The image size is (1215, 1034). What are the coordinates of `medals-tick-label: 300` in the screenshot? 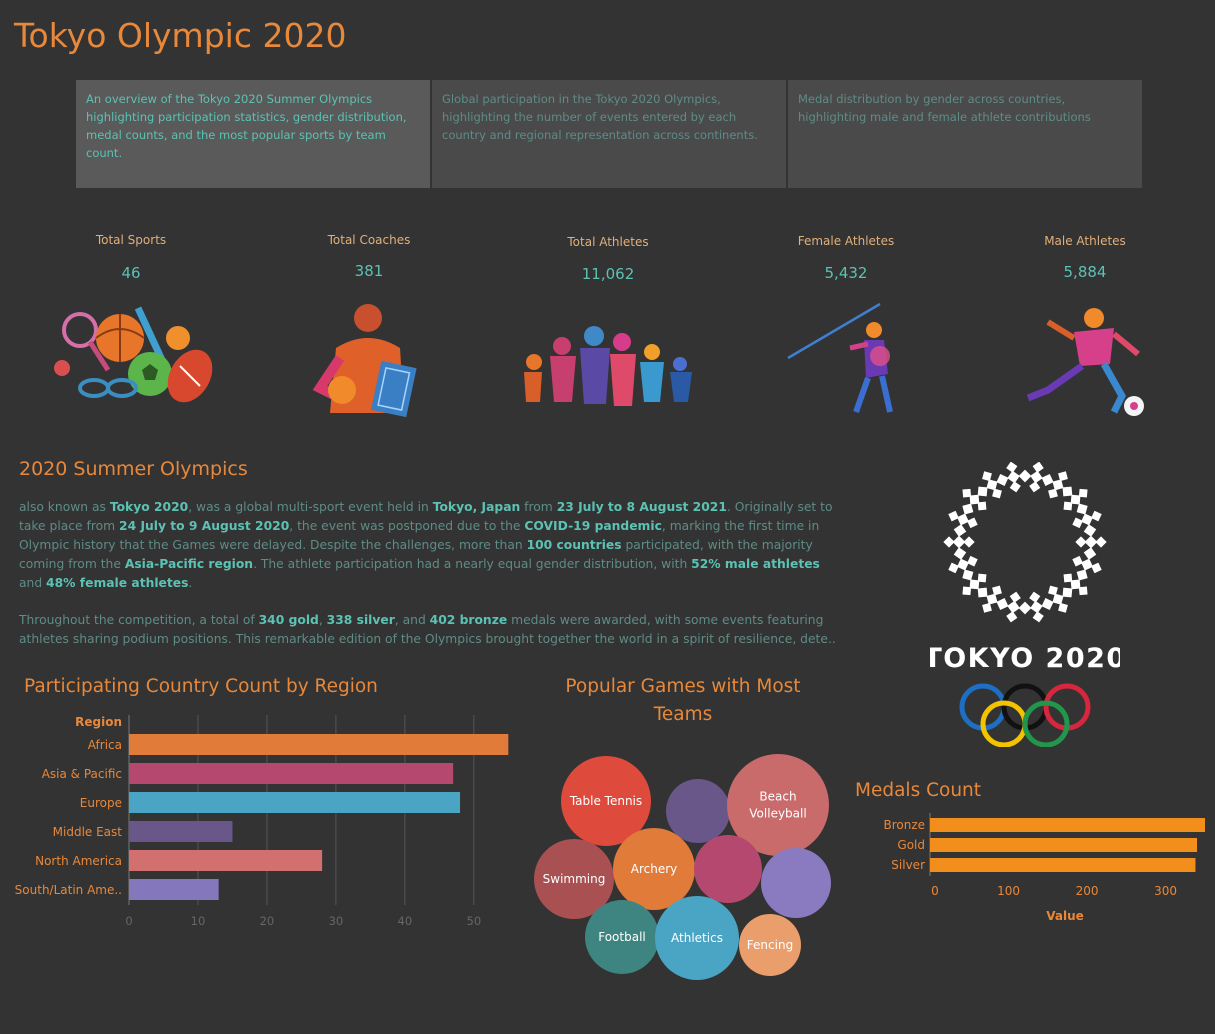 It's located at (1165, 891).